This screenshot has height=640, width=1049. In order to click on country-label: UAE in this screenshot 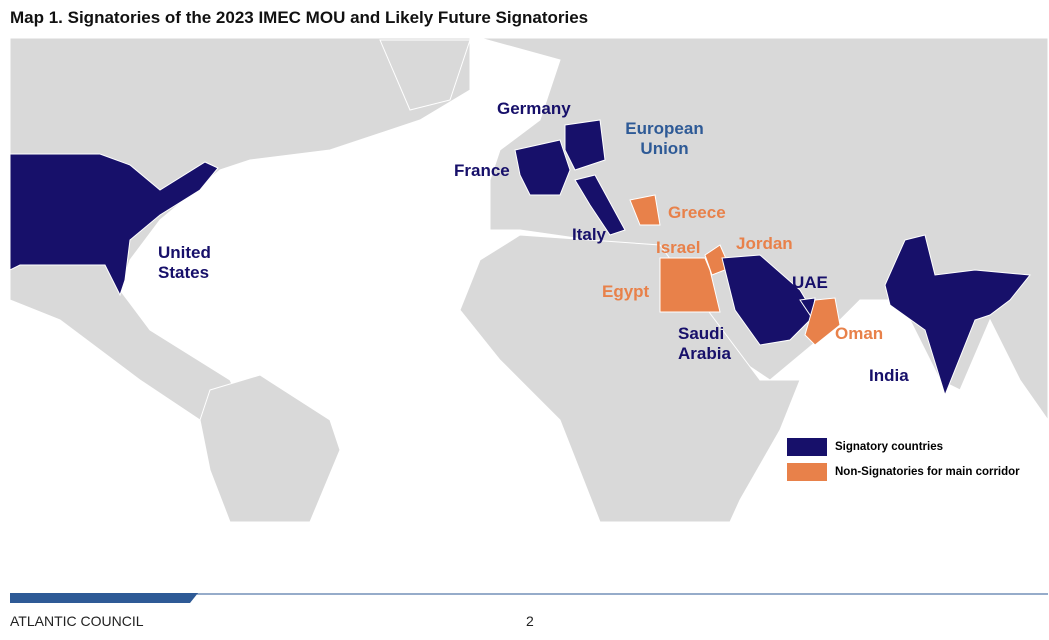, I will do `click(810, 282)`.